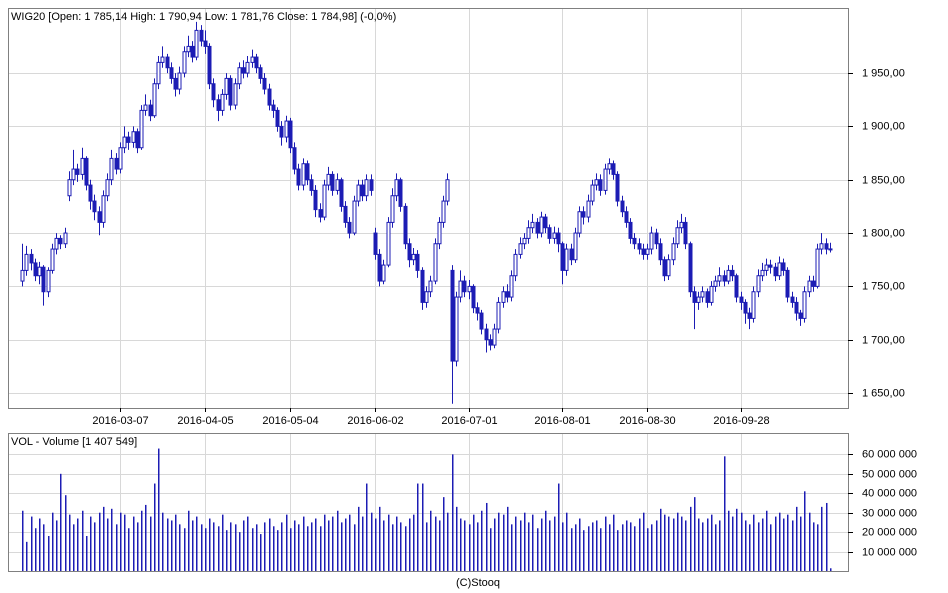 Image resolution: width=948 pixels, height=593 pixels. What do you see at coordinates (889, 552) in the screenshot?
I see `y-tick-label: 10 000 000` at bounding box center [889, 552].